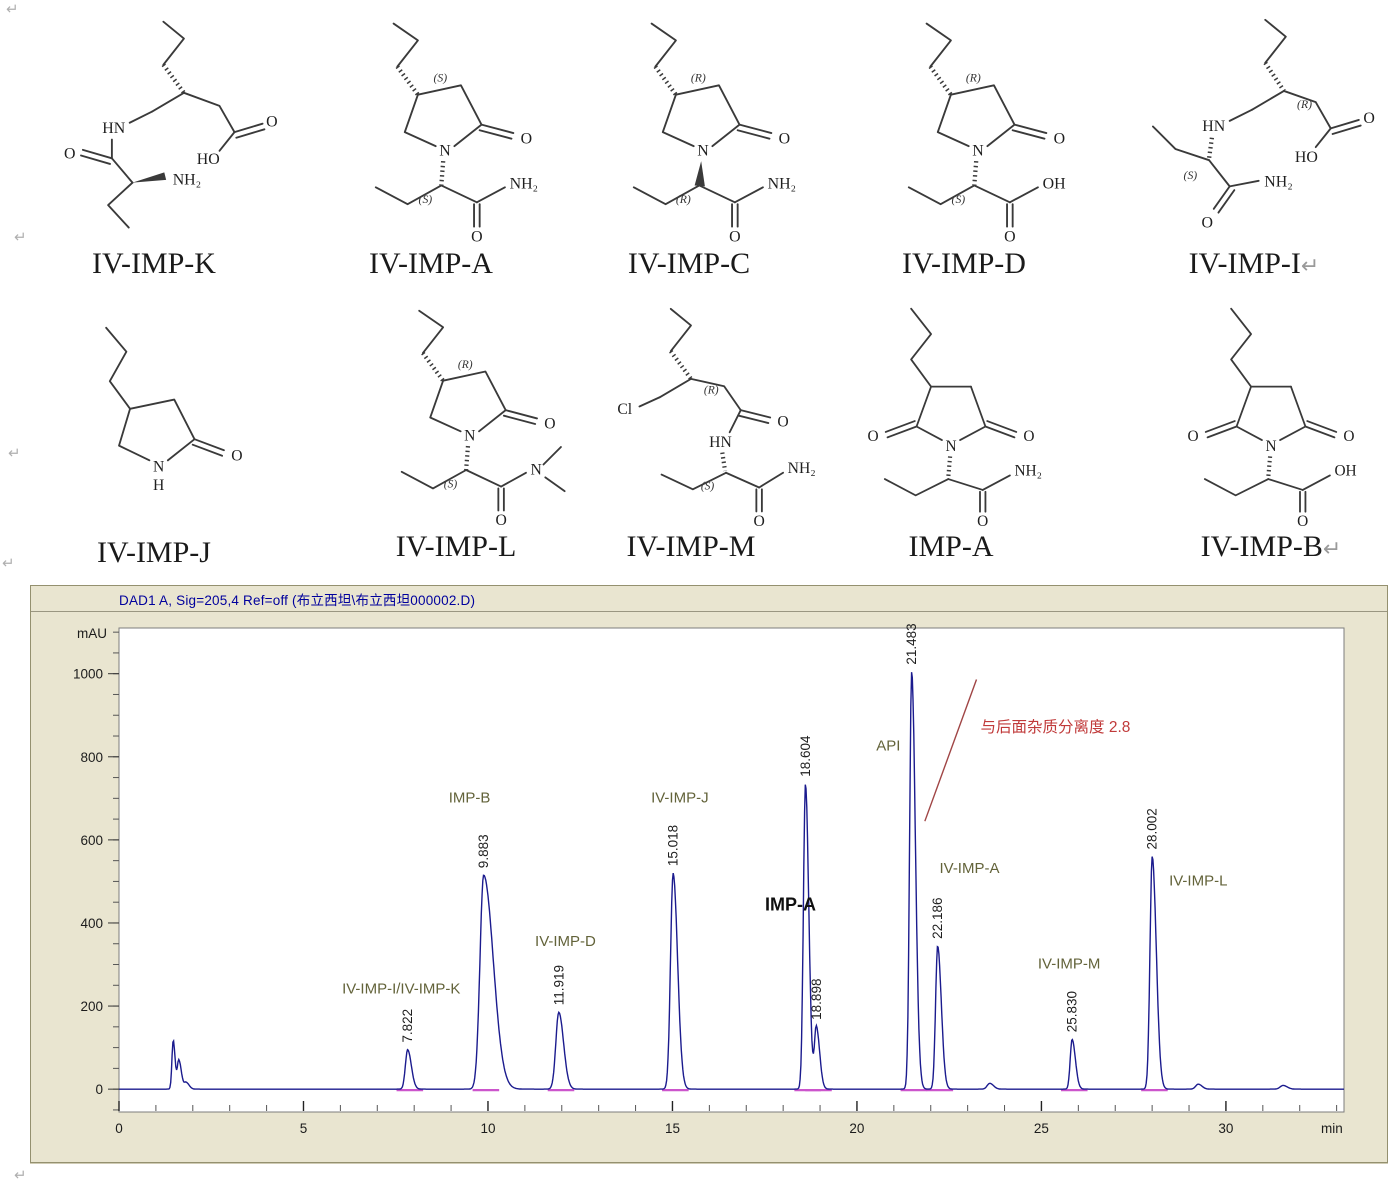 The image size is (1395, 1193). I want to click on x-axis-unit-label: min, so click(1332, 1128).